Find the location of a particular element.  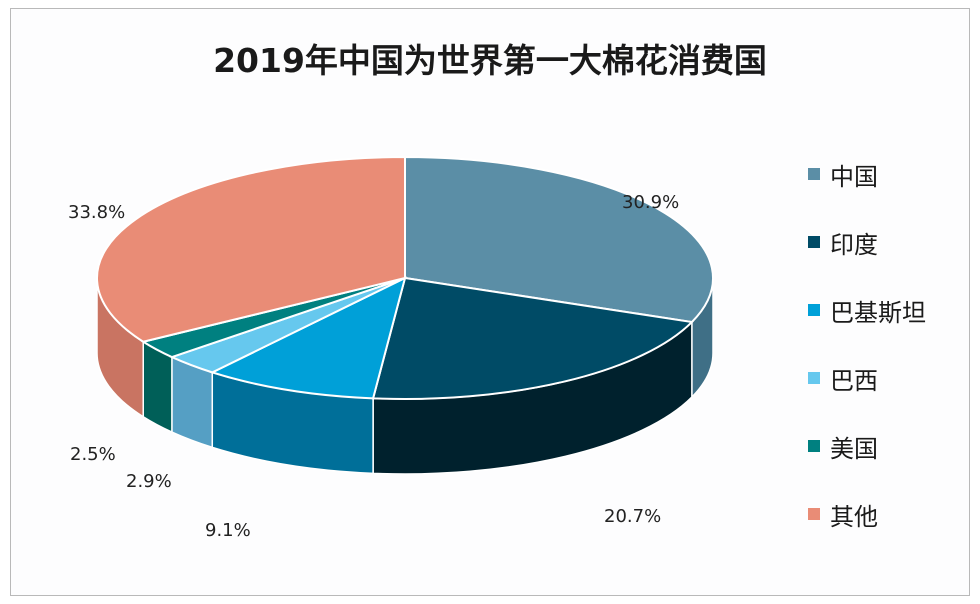

data-label-other: 33.8% is located at coordinates (96, 212).